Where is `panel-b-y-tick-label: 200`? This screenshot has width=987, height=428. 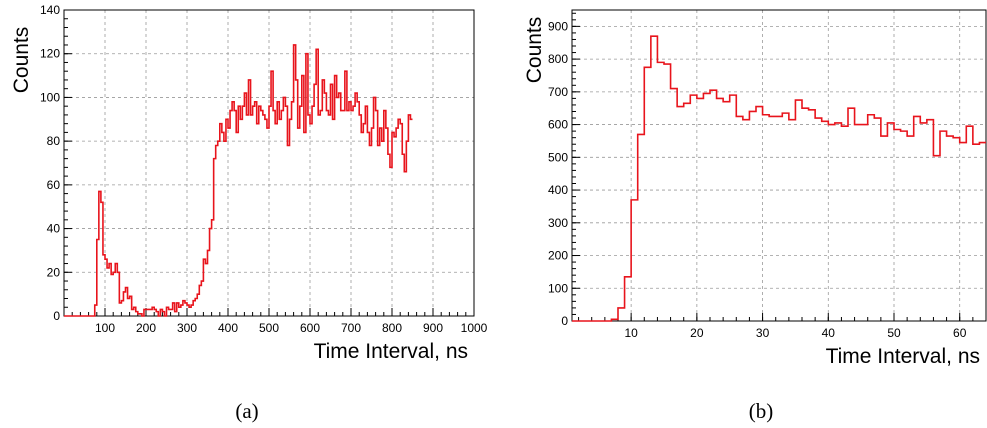 panel-b-y-tick-label: 200 is located at coordinates (558, 256).